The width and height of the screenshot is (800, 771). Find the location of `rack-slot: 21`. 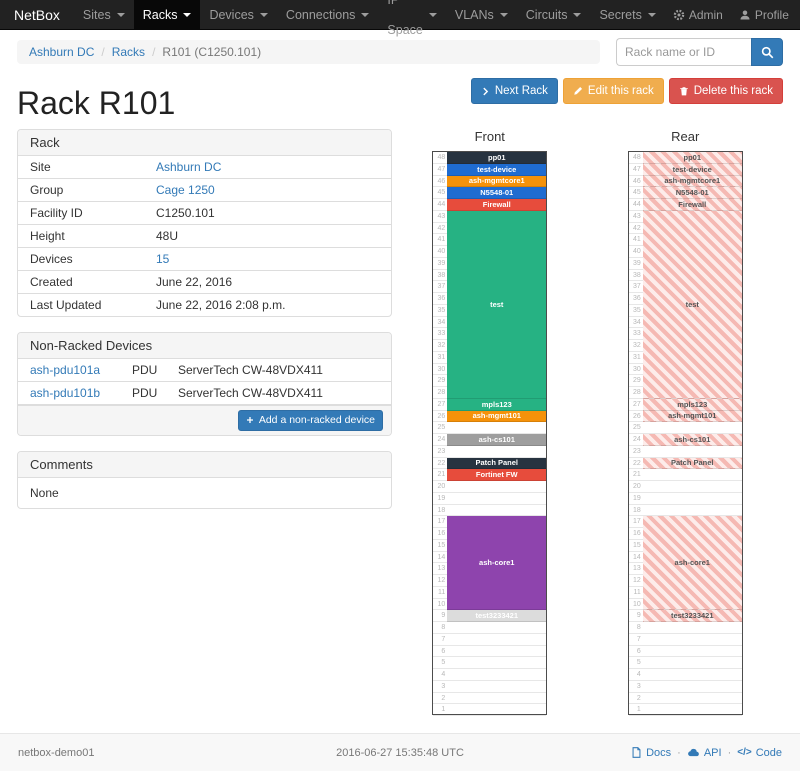

rack-slot: 21 is located at coordinates (685, 475).